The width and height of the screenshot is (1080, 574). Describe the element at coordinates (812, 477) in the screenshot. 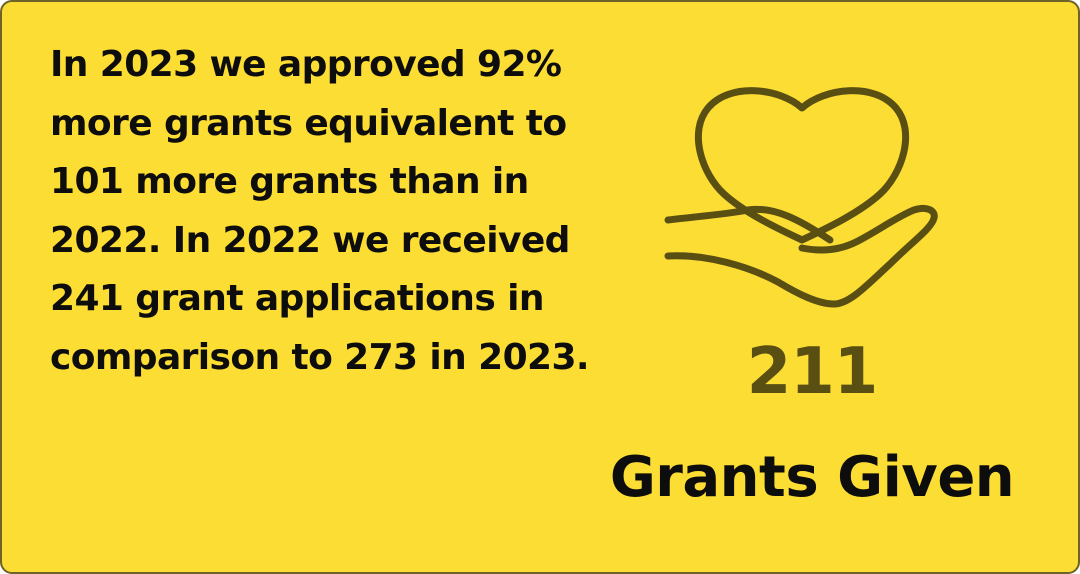

I see `grants-given-label: Grants Given` at that location.